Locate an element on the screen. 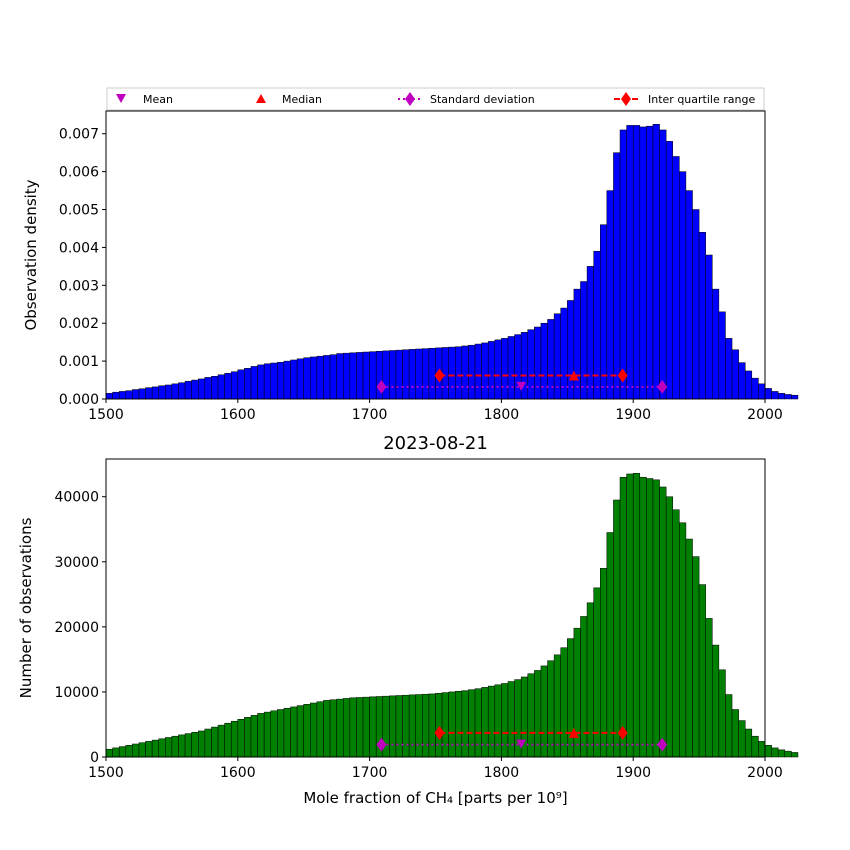 The height and width of the screenshot is (850, 850). y-tick-label: 0.001 is located at coordinates (79, 362).